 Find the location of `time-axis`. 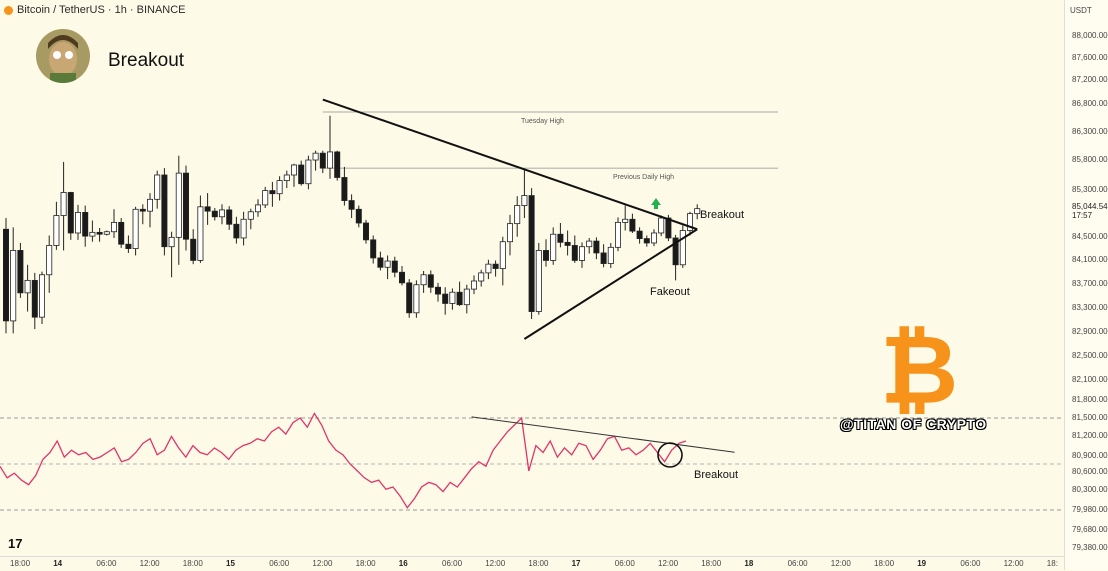

time-axis is located at coordinates (532, 563).